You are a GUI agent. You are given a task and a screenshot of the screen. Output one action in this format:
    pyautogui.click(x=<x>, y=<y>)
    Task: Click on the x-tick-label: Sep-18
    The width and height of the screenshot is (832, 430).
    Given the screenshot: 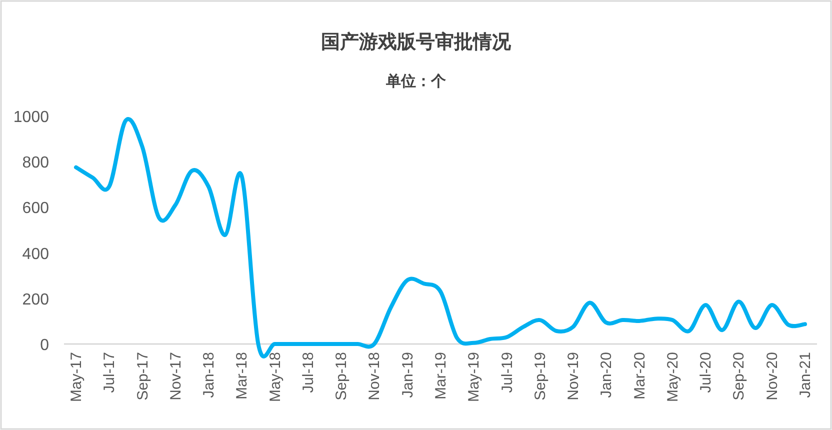 What is the action you would take?
    pyautogui.click(x=341, y=376)
    